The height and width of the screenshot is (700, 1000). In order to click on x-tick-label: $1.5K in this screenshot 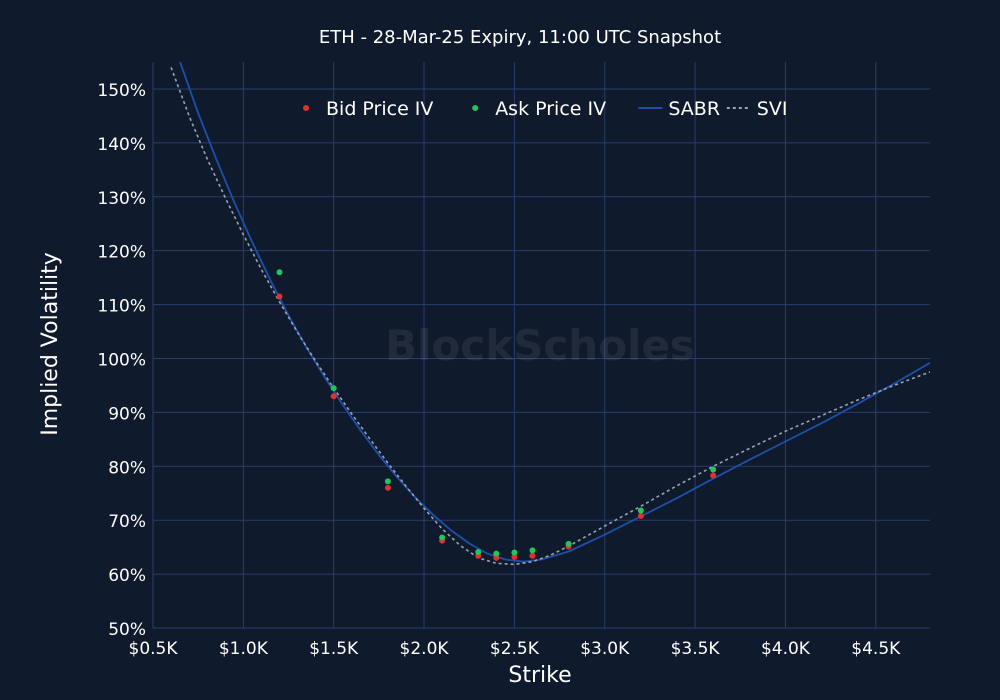, I will do `click(334, 649)`.